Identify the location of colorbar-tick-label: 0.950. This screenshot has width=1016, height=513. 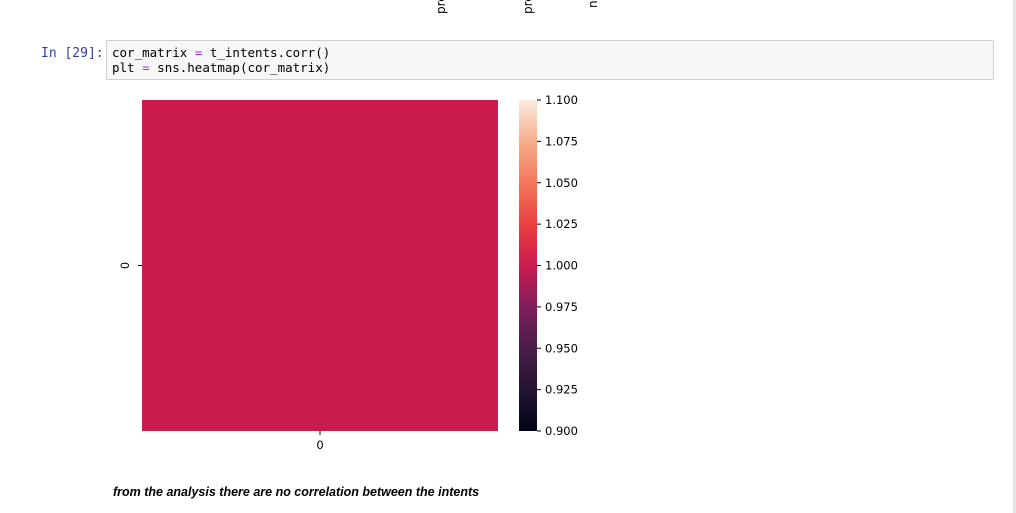
(561, 348).